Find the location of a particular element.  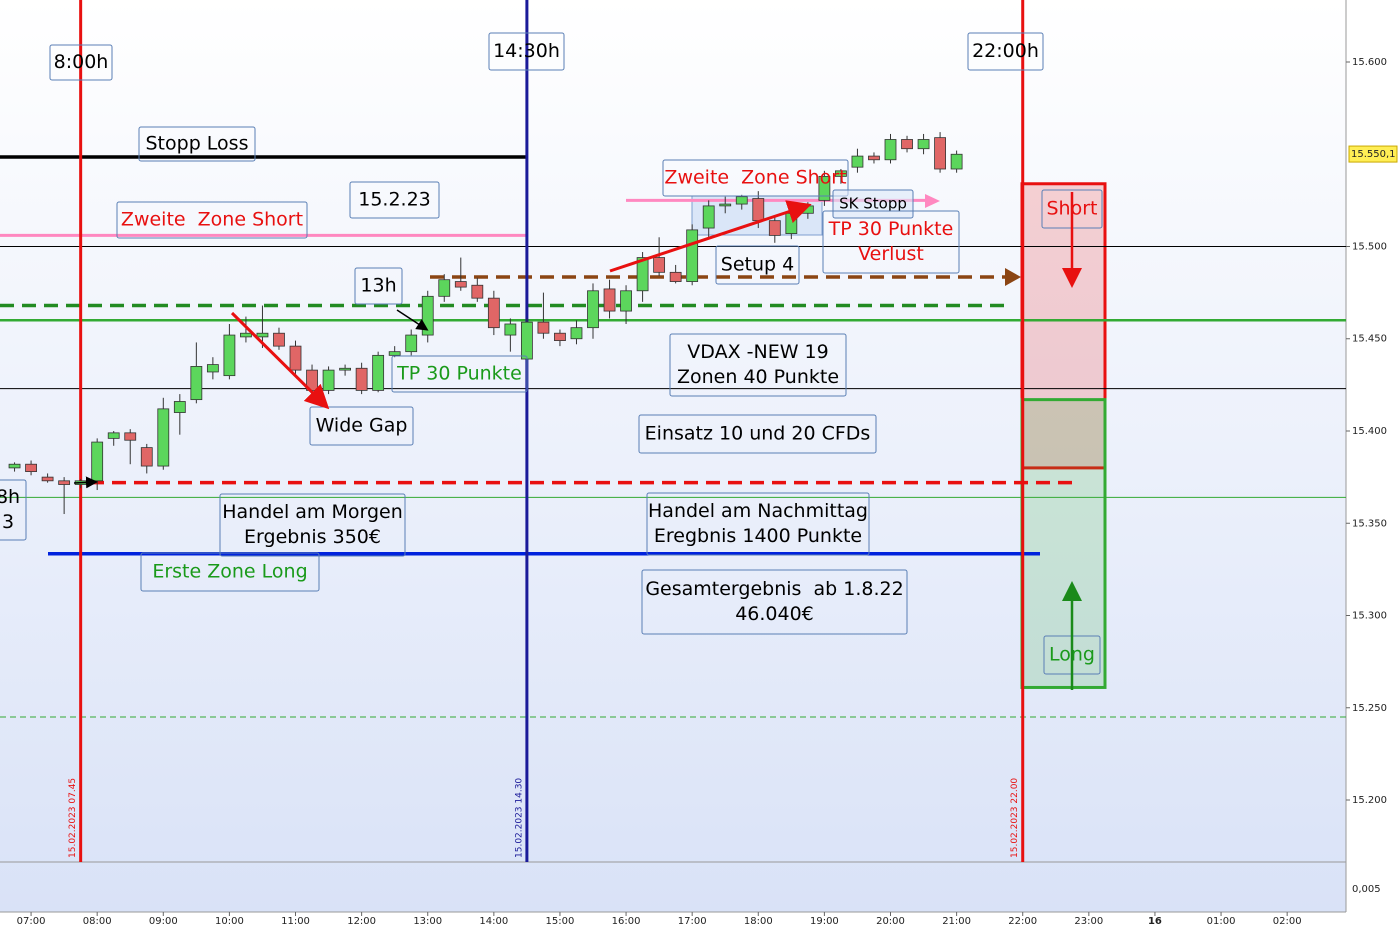

annotation-text: Zweite Zone Short is located at coordinates (755, 178).